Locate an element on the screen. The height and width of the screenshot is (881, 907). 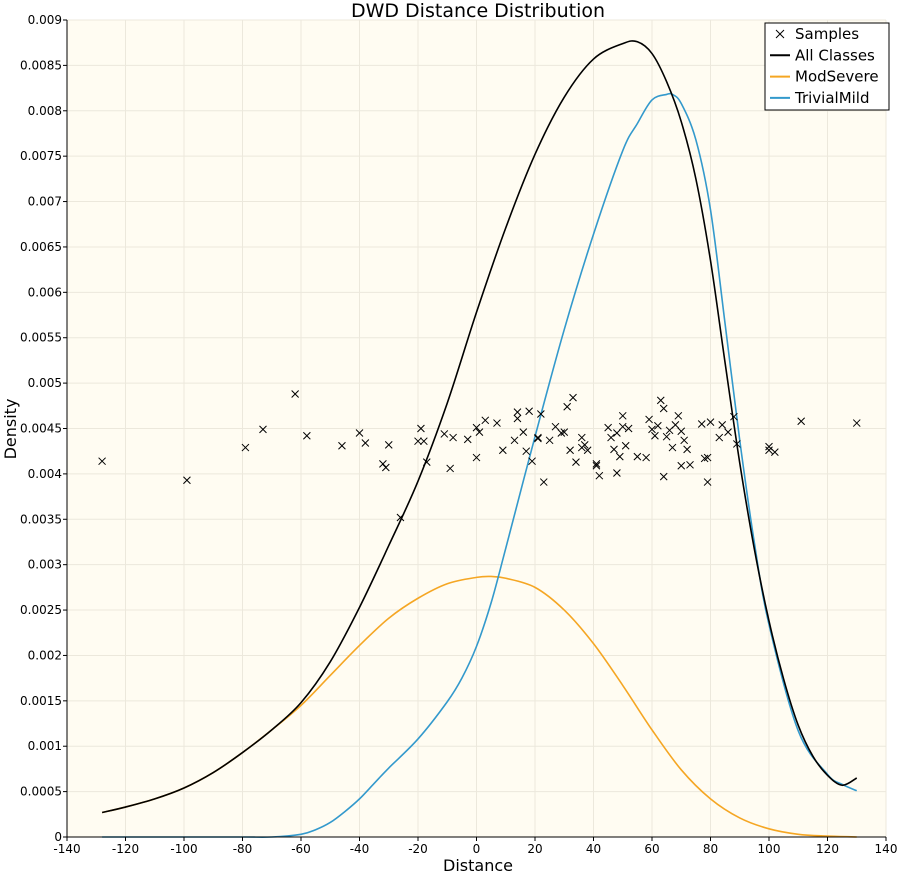
x-tick-label: -120 is located at coordinates (125, 849).